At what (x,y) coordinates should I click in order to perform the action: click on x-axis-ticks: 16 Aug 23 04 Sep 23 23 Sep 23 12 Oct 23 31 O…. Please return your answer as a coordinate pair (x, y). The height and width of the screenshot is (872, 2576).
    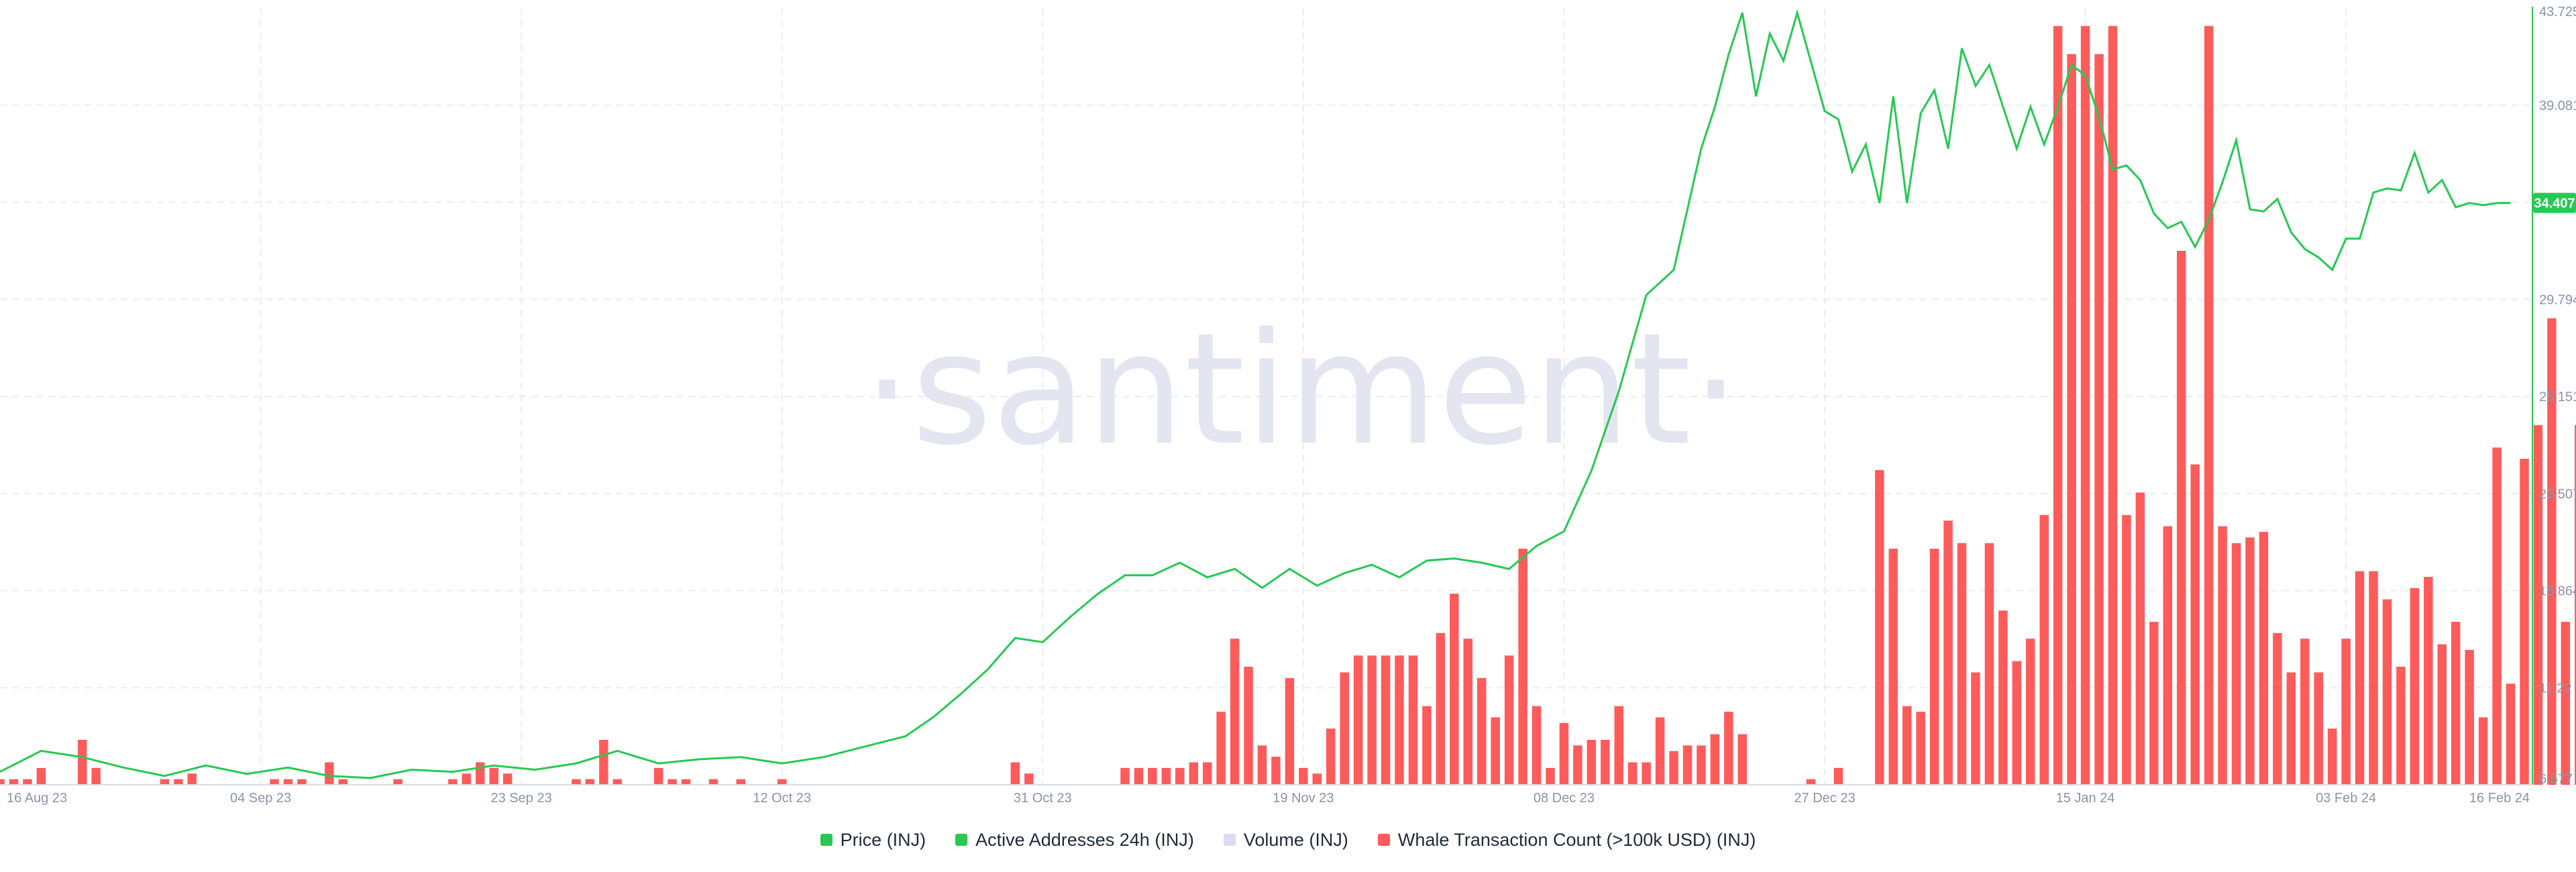
    Looking at the image, I should click on (1268, 798).